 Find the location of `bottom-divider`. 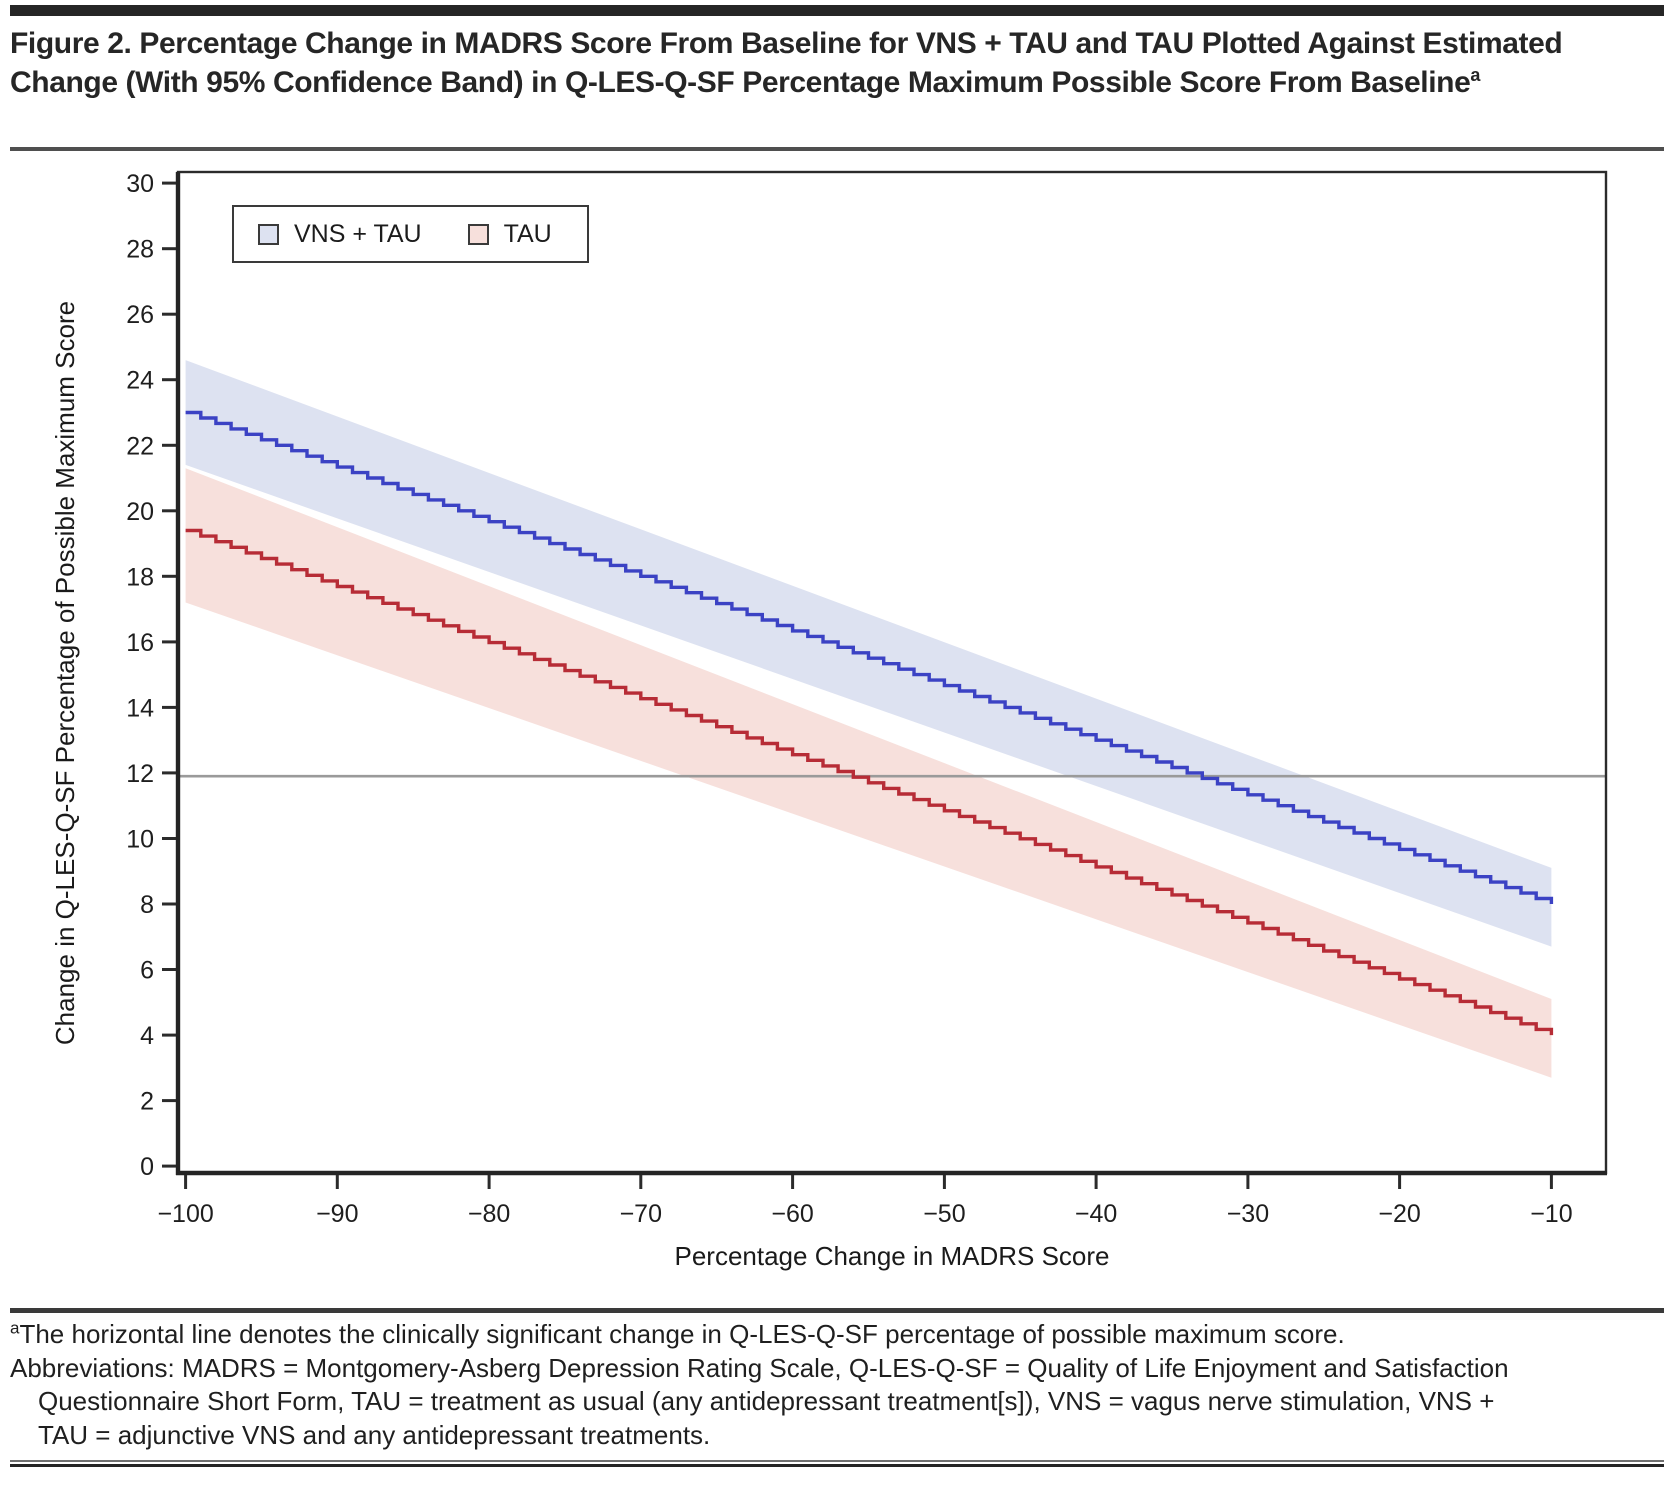

bottom-divider is located at coordinates (837, 1463).